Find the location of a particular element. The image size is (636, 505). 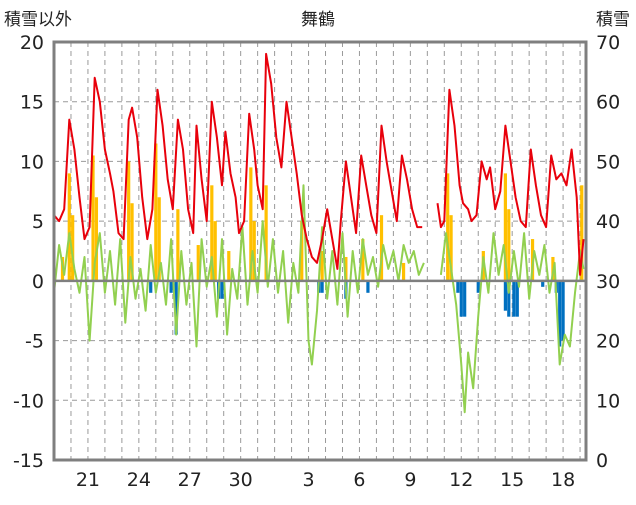

x-tick-label: 18 is located at coordinates (563, 480).